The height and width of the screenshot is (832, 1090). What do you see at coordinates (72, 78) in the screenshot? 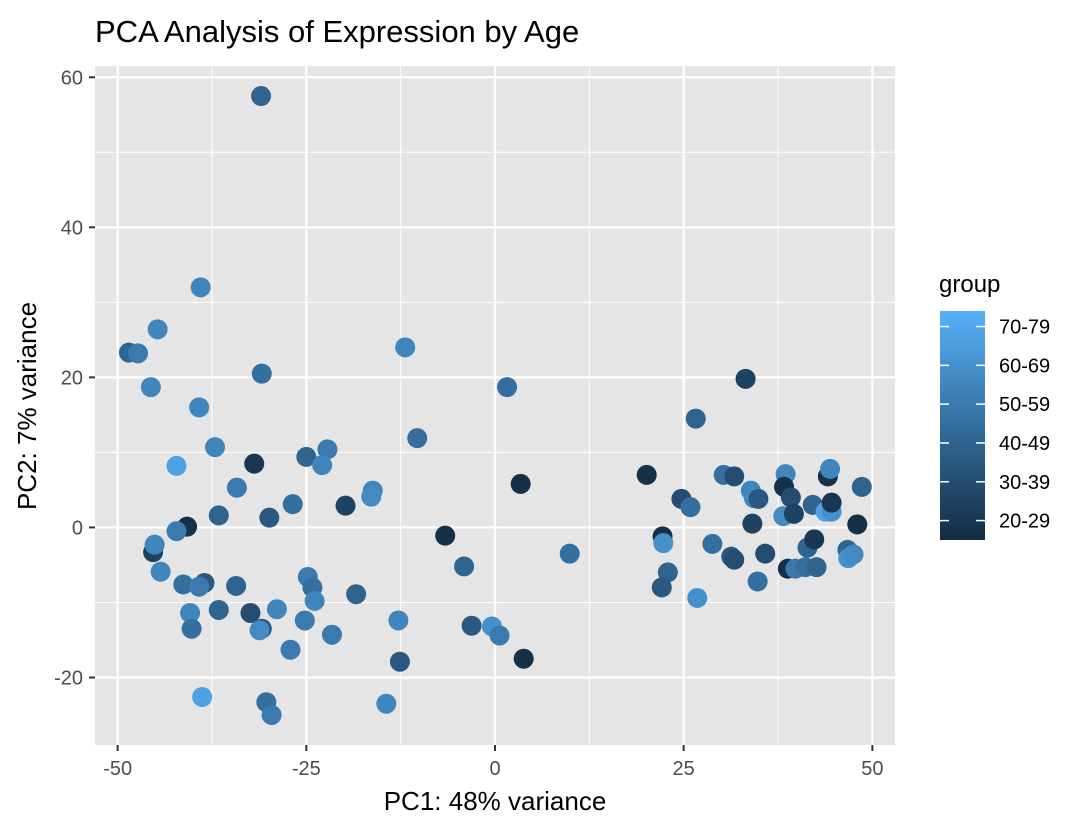
I see `y-tick-label: 60` at bounding box center [72, 78].